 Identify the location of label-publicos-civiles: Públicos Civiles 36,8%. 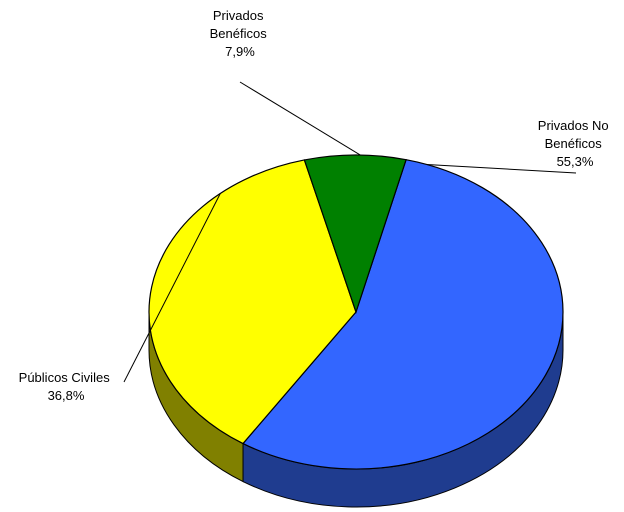
(66, 386).